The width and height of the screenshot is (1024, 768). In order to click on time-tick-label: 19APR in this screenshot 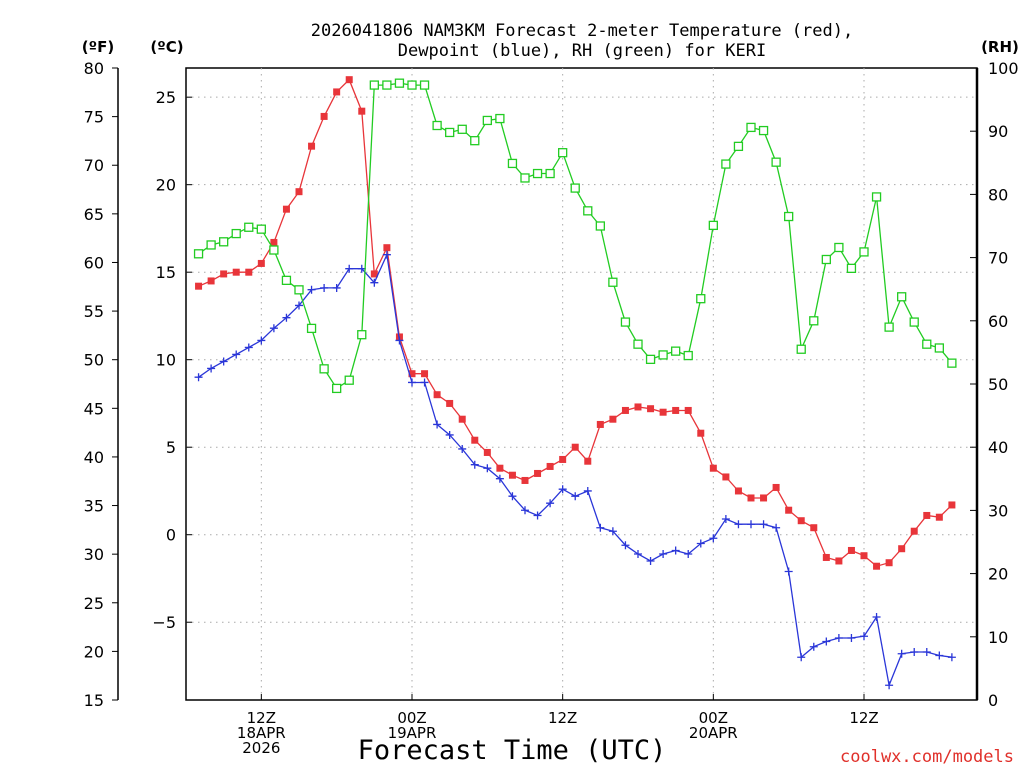, I will do `click(412, 733)`.